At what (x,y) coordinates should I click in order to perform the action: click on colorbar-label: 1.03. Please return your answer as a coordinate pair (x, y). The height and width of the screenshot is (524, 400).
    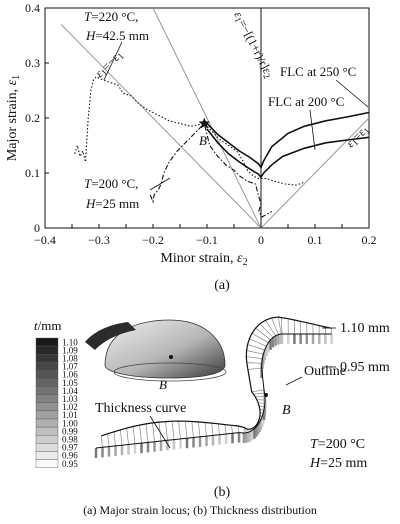
    Looking at the image, I should click on (70, 399).